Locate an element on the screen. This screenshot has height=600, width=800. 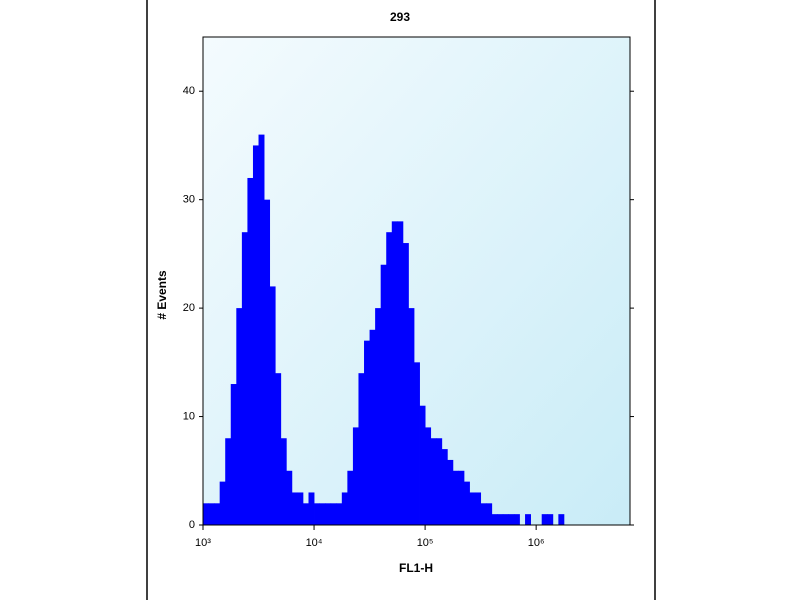
x-tick-label: 10⁵ is located at coordinates (425, 543).